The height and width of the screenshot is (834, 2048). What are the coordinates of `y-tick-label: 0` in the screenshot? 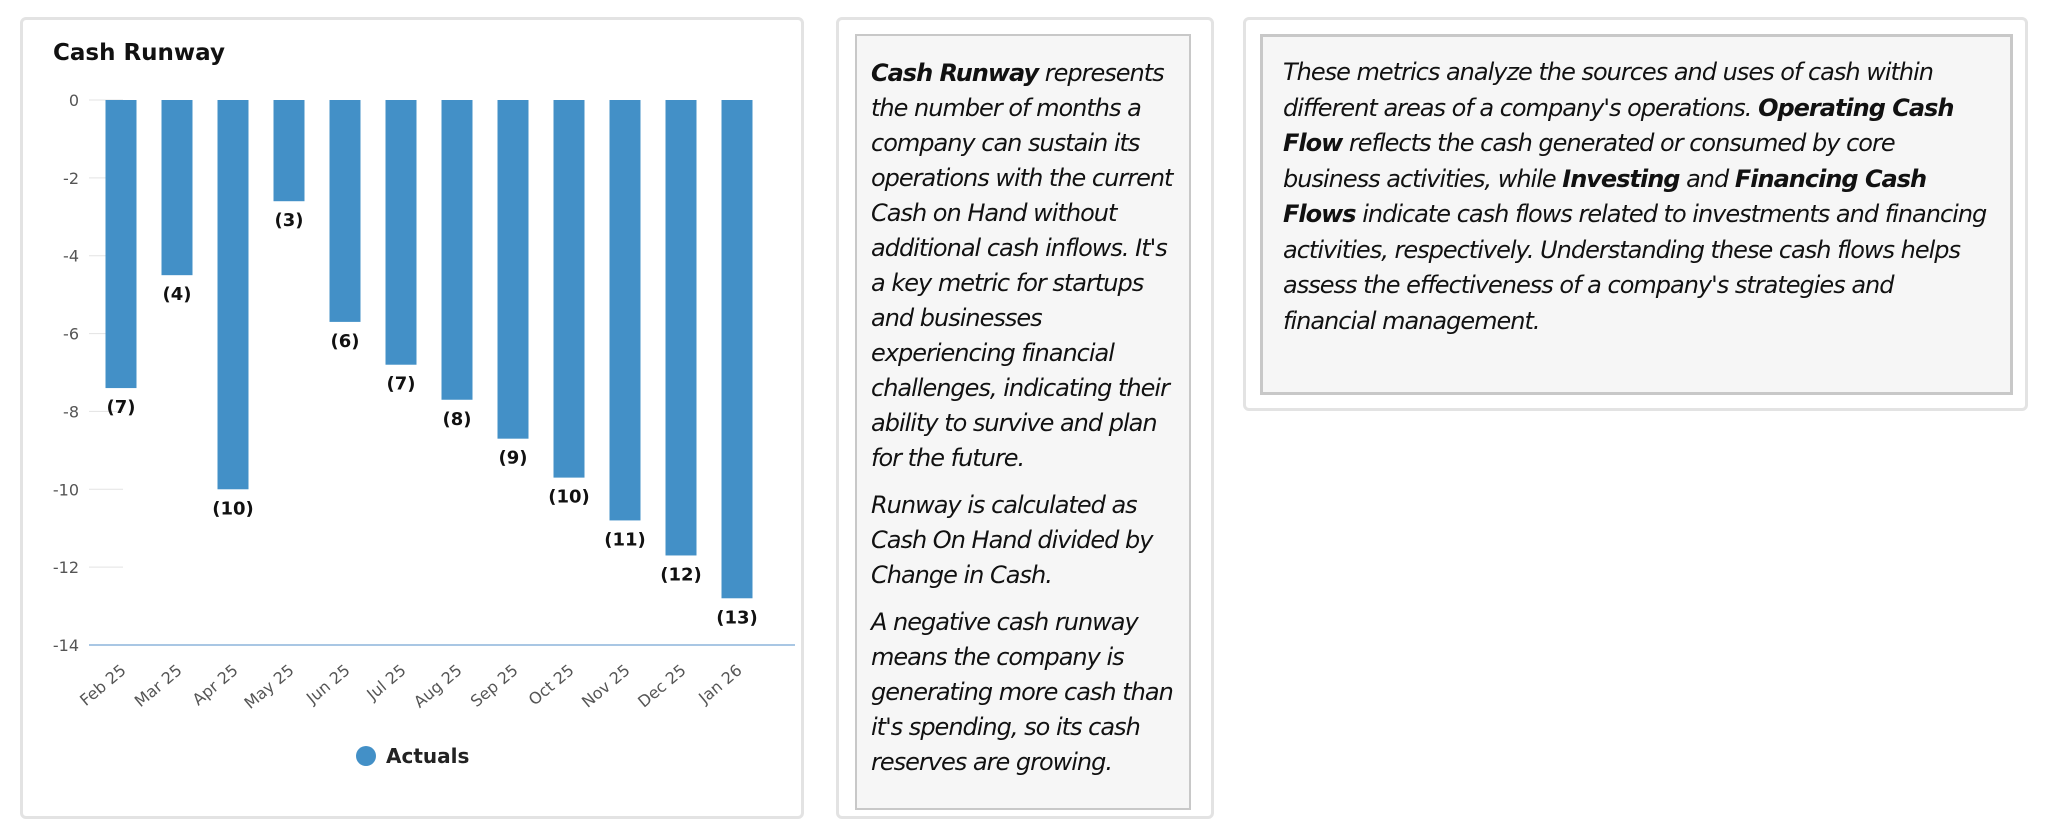 It's located at (74, 100).